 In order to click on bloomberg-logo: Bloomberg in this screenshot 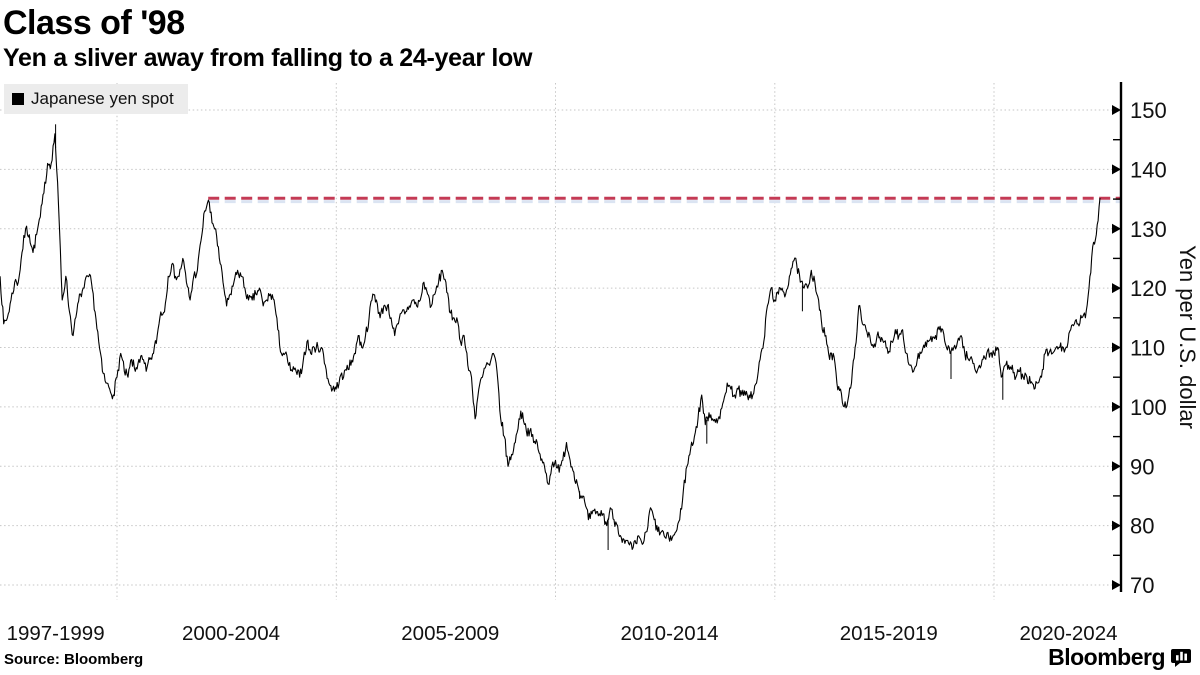, I will do `click(1120, 657)`.